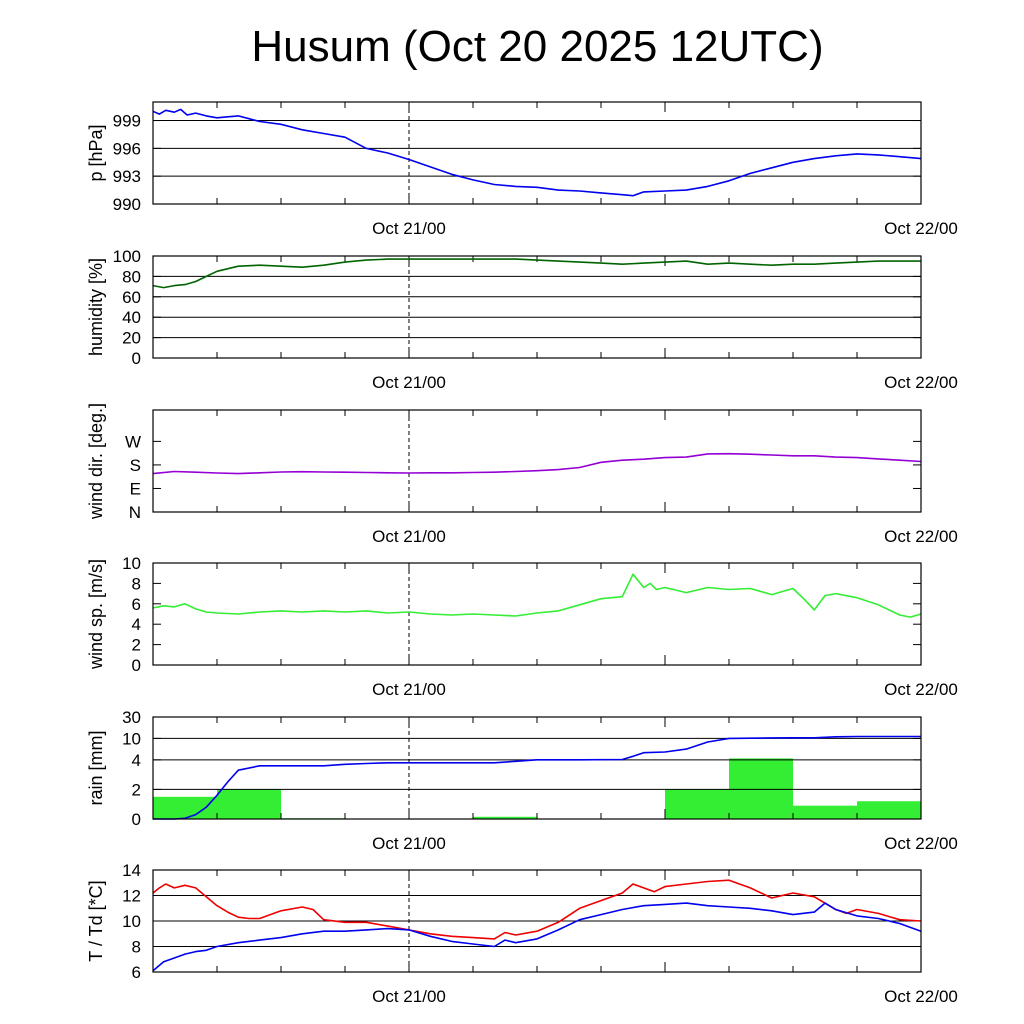  What do you see at coordinates (135, 512) in the screenshot?
I see `y-tick-label: N` at bounding box center [135, 512].